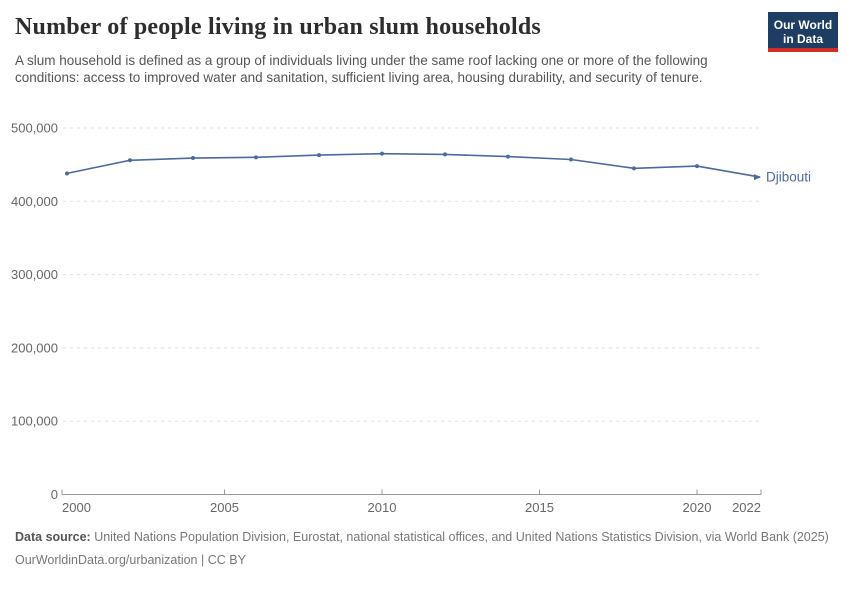 The height and width of the screenshot is (600, 850). I want to click on data-point-2014, so click(508, 156).